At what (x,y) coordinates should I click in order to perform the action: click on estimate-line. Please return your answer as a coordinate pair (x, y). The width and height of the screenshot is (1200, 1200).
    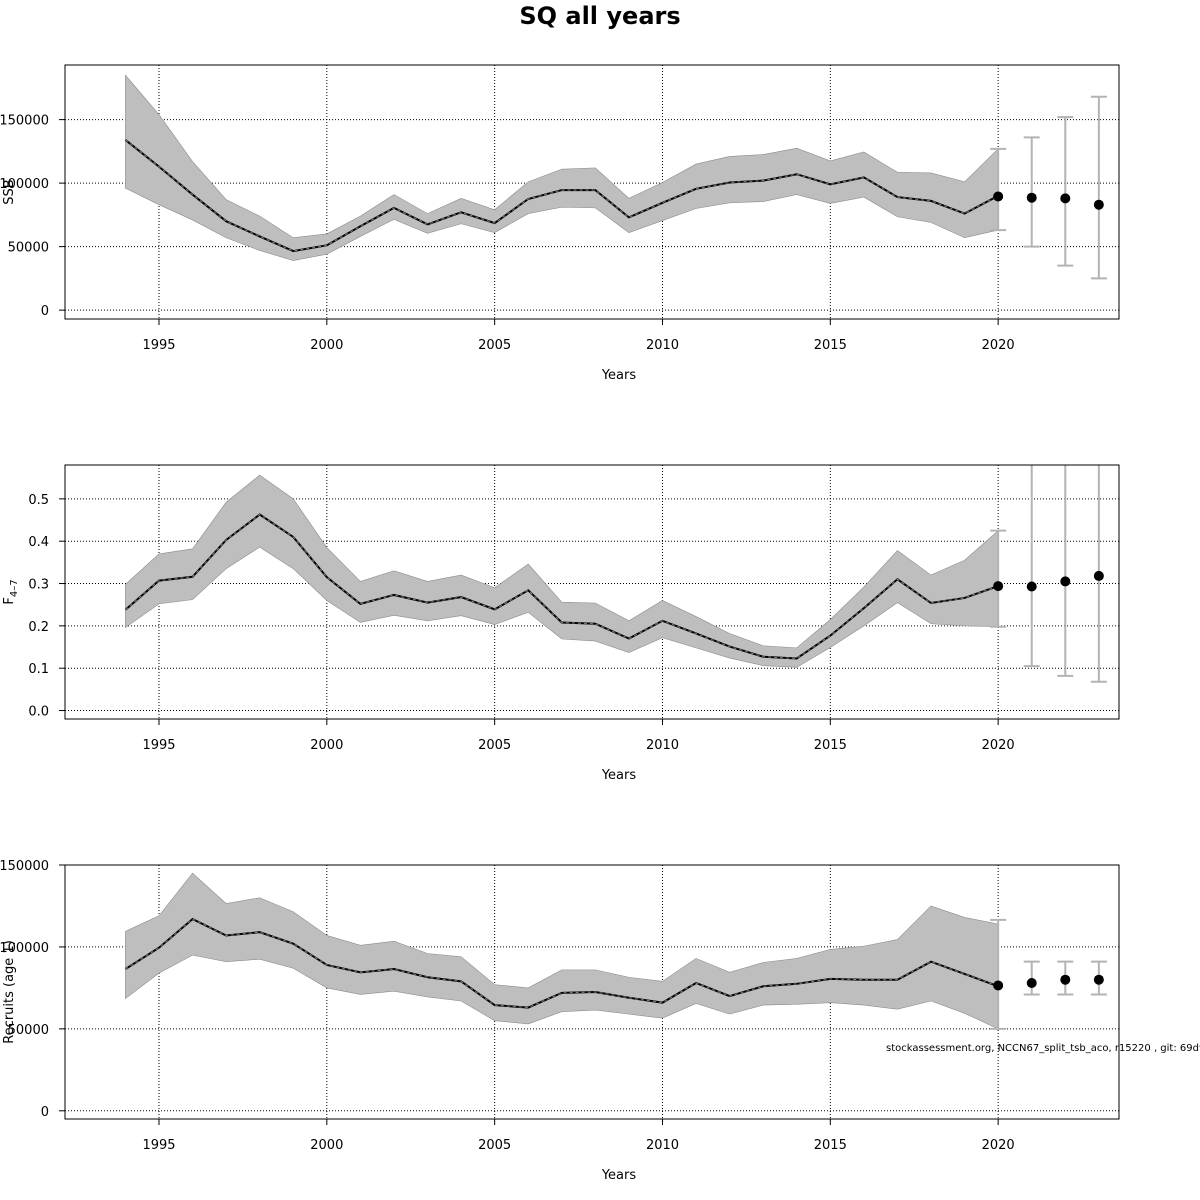
    Looking at the image, I should click on (561, 963).